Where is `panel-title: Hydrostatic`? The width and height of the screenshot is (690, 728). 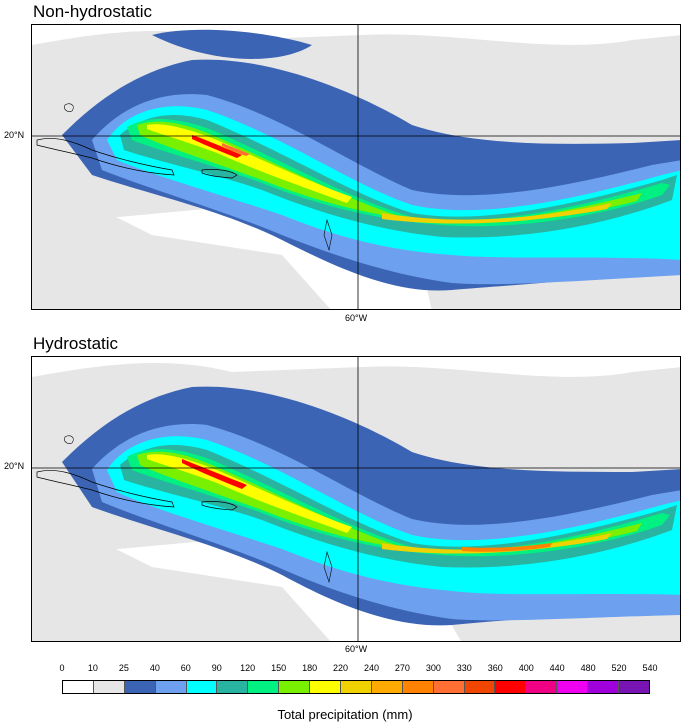
panel-title: Hydrostatic is located at coordinates (76, 343).